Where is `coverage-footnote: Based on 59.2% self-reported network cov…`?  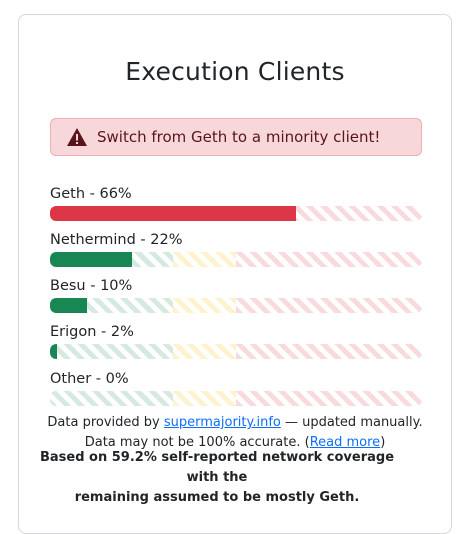
coverage-footnote: Based on 59.2% self-reported network cov… is located at coordinates (217, 478).